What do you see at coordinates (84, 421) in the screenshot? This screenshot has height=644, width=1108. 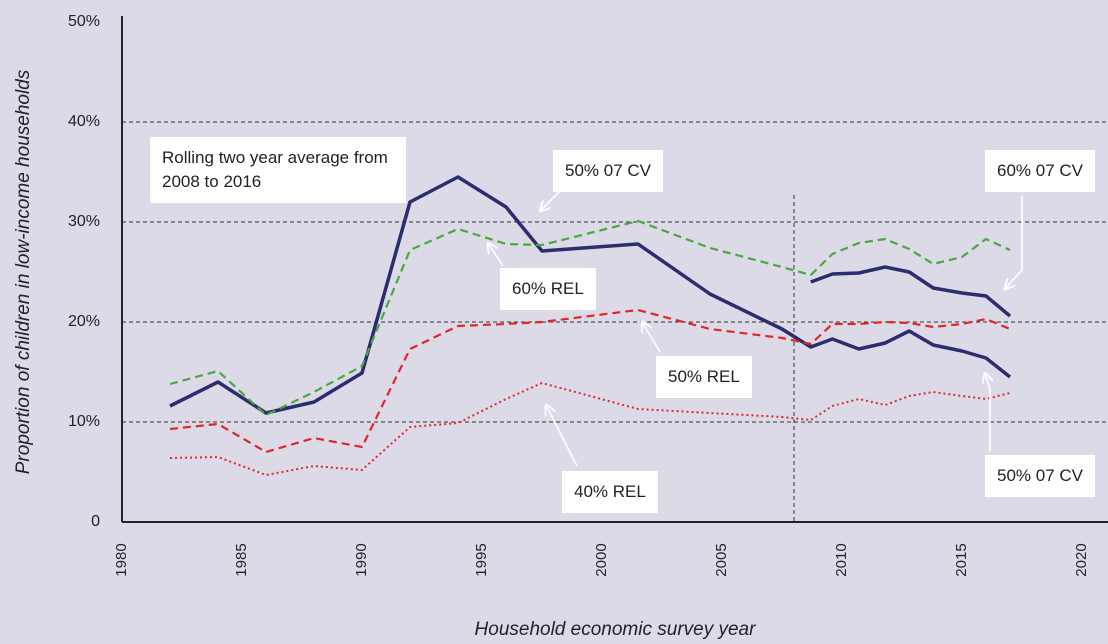 I see `y-tick-label: 10%` at bounding box center [84, 421].